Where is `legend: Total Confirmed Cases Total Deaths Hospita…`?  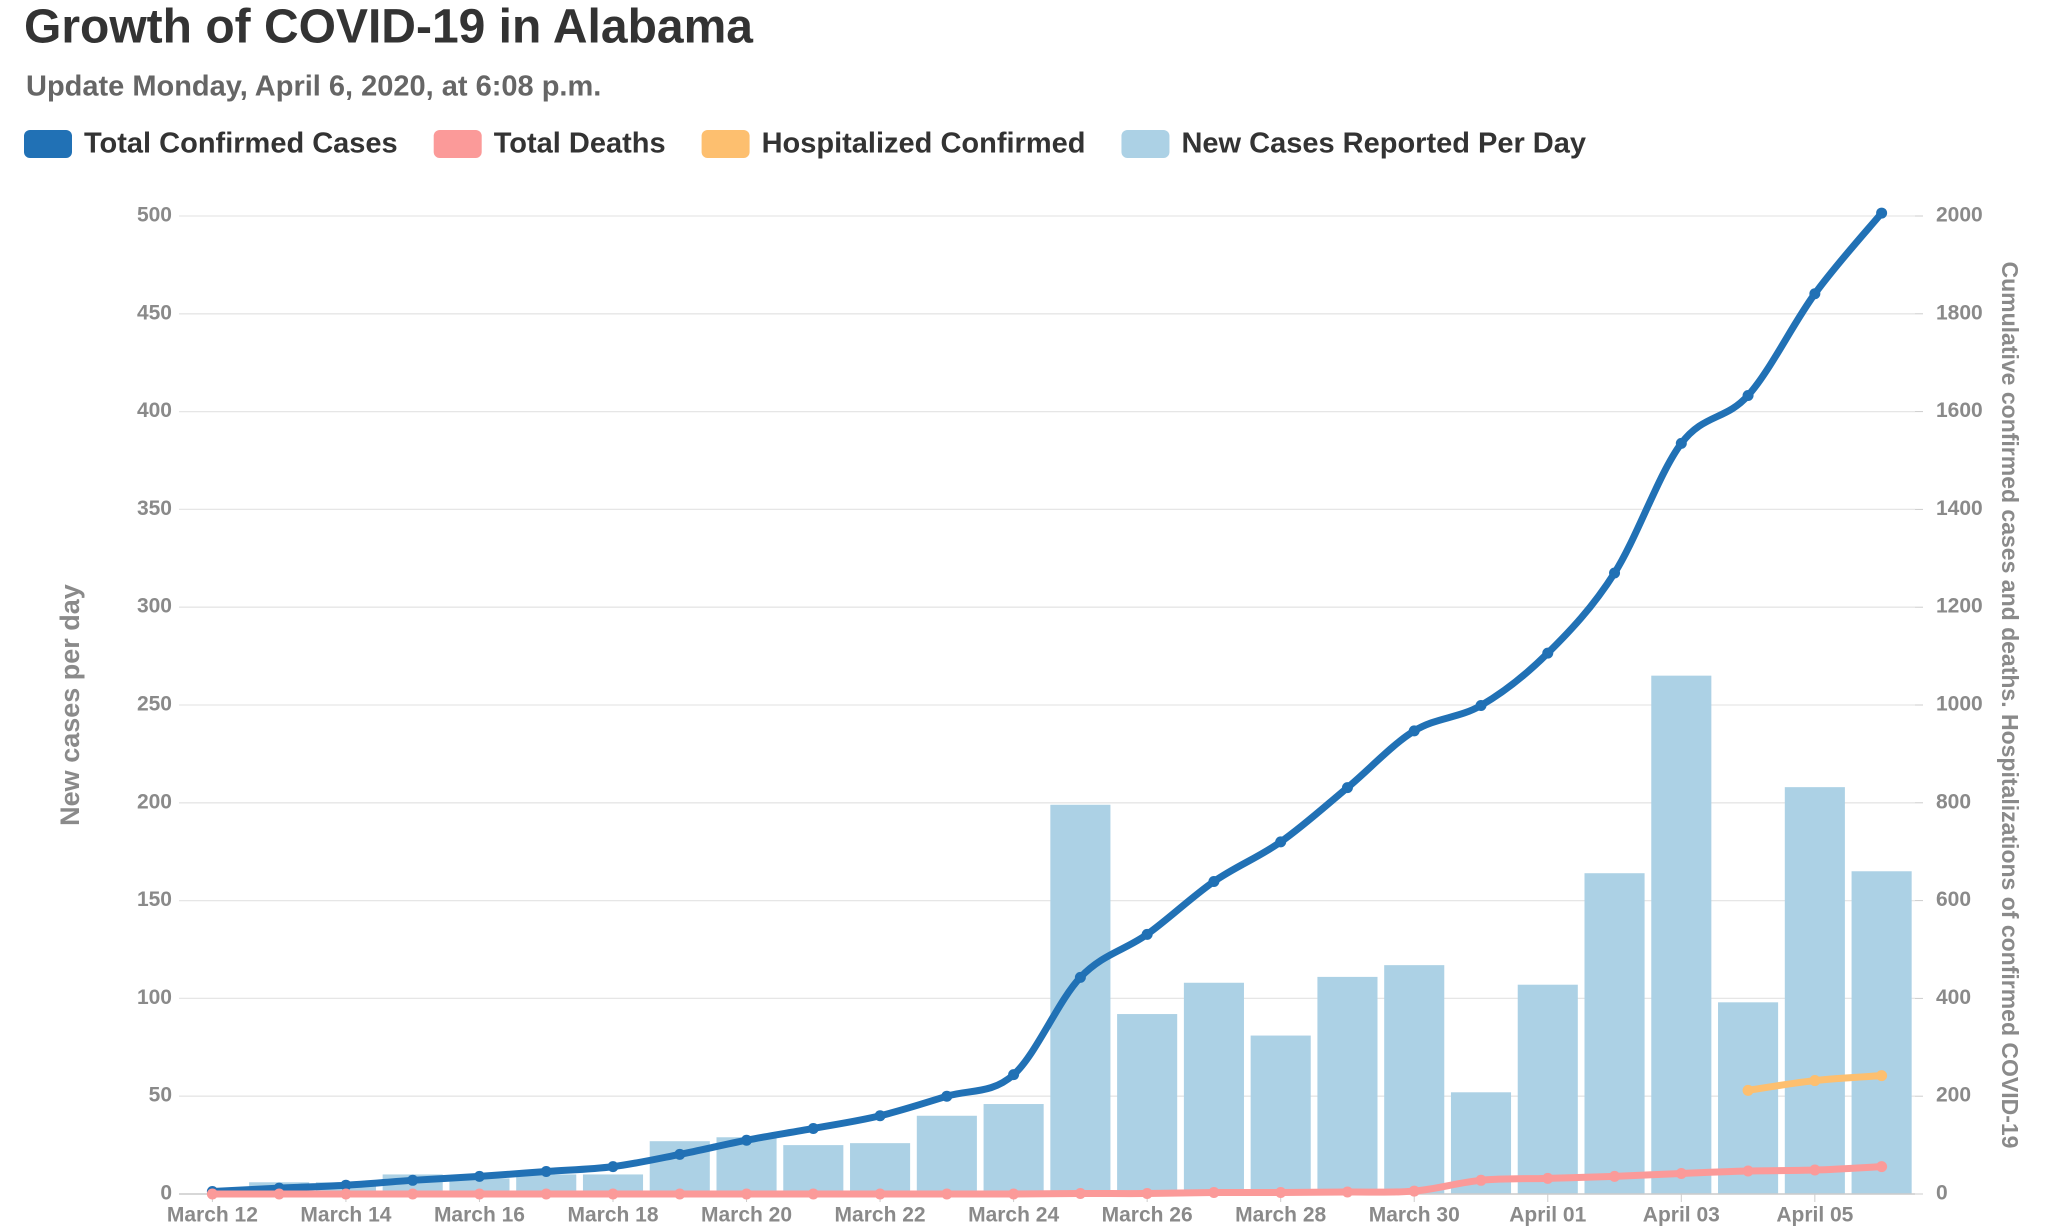
legend: Total Confirmed Cases Total Deaths Hospita… is located at coordinates (805, 144).